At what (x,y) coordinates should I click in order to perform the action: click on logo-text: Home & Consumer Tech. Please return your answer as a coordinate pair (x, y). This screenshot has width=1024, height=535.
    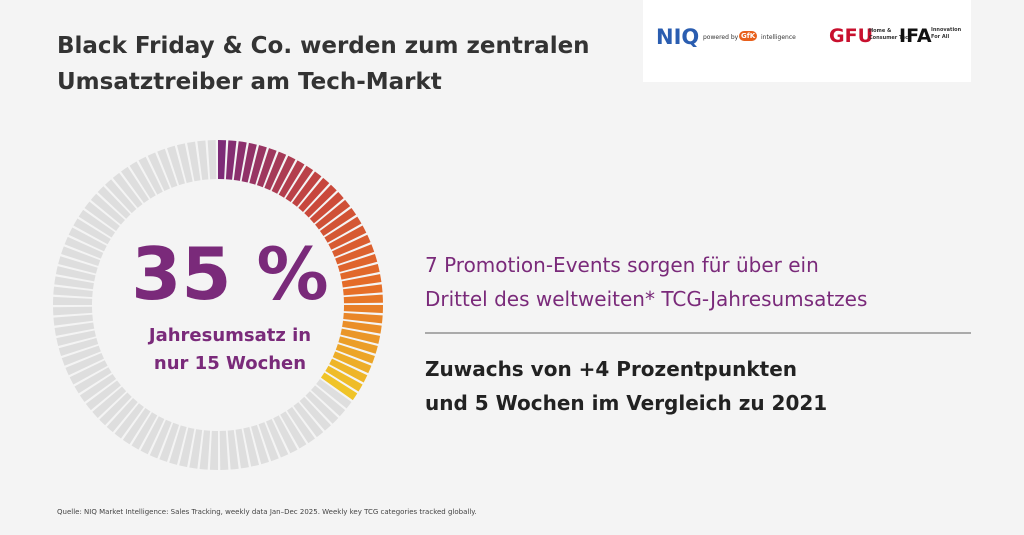
    Looking at the image, I should click on (890, 35).